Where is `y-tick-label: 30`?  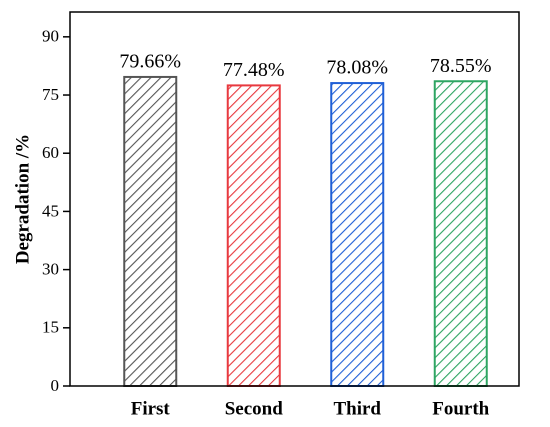
y-tick-label: 30 is located at coordinates (50, 269).